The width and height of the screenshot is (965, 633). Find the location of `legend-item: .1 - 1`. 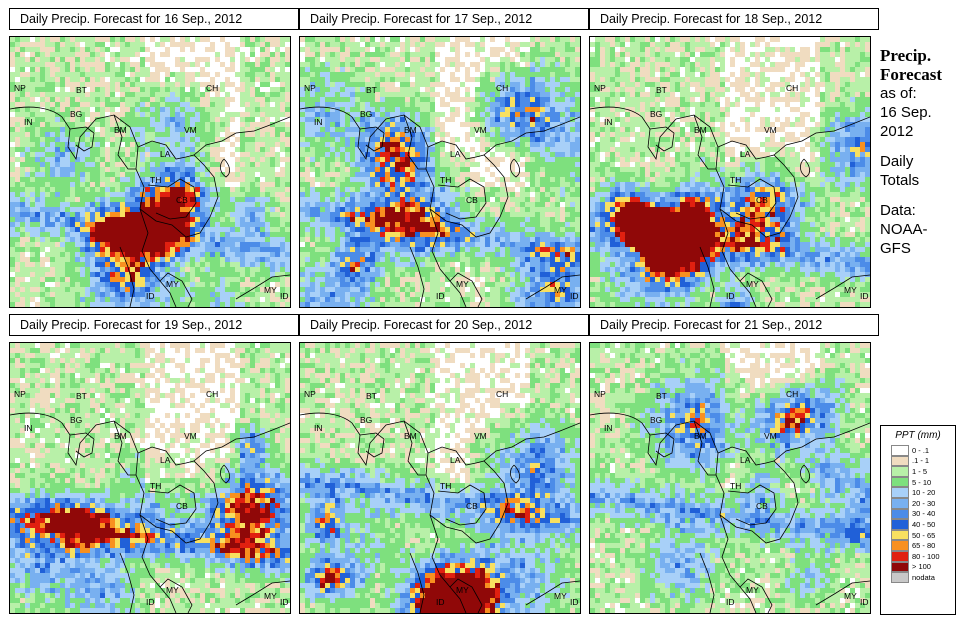

legend-item: .1 - 1 is located at coordinates (923, 461).